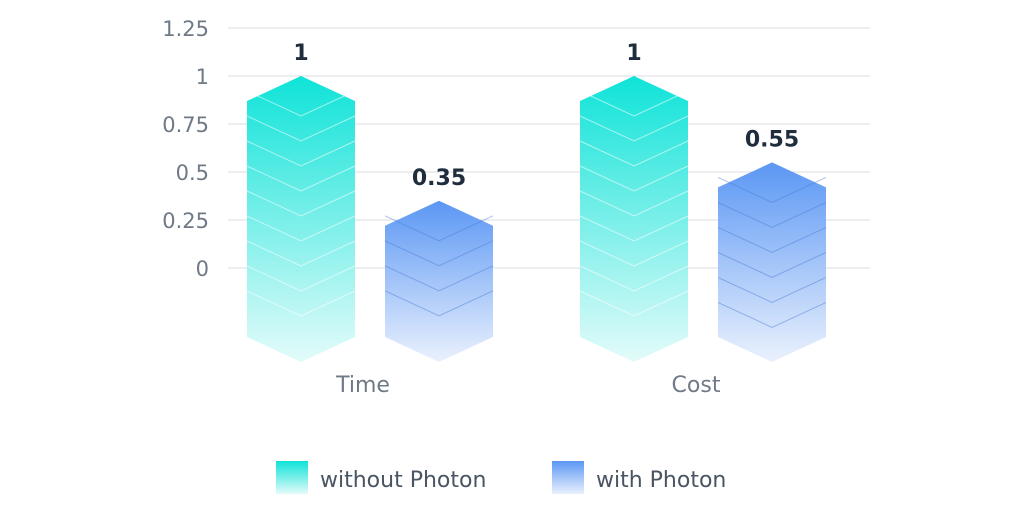  What do you see at coordinates (185, 125) in the screenshot?
I see `y-tick-label: 0.75` at bounding box center [185, 125].